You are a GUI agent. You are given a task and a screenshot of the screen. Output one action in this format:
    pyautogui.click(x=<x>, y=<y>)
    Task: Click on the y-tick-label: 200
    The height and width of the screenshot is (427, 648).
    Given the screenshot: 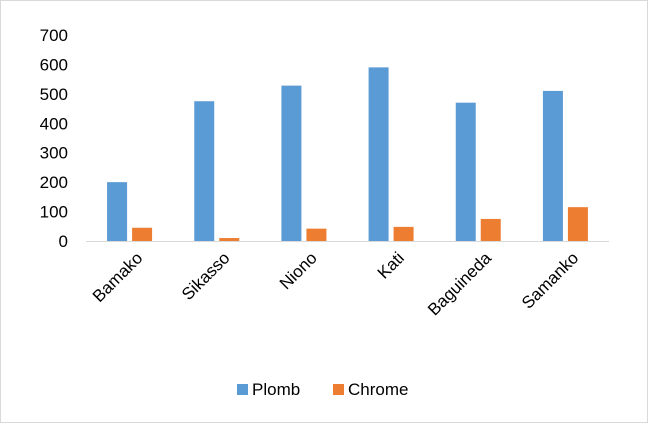 What is the action you would take?
    pyautogui.click(x=54, y=182)
    